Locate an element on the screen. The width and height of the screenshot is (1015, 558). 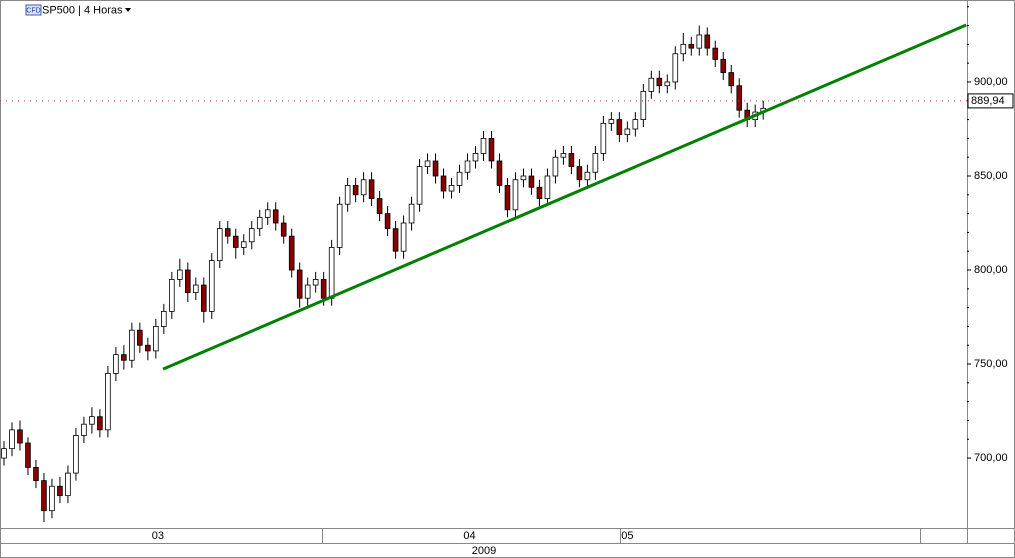
last-price-label: 889,94 is located at coordinates (988, 101).